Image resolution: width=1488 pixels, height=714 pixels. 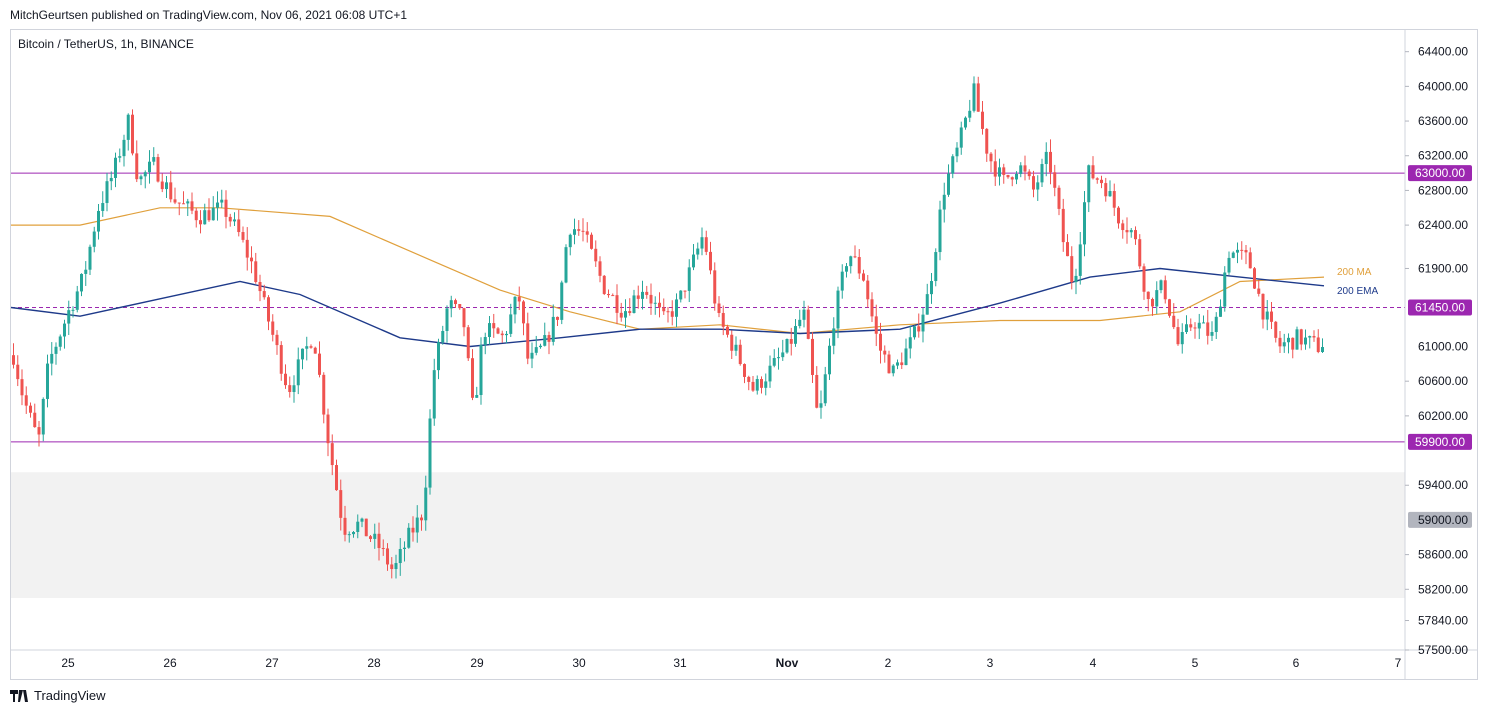 I want to click on chart-title: Bitcoin / TetherUS, 1h, BINANCE, so click(x=106, y=44).